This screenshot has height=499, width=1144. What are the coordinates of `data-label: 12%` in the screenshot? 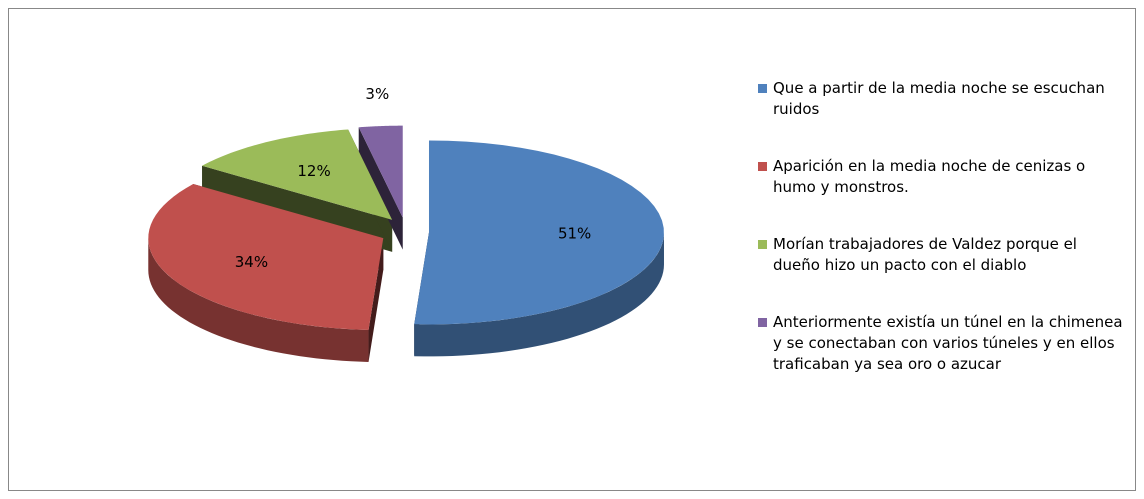 It's located at (313, 171).